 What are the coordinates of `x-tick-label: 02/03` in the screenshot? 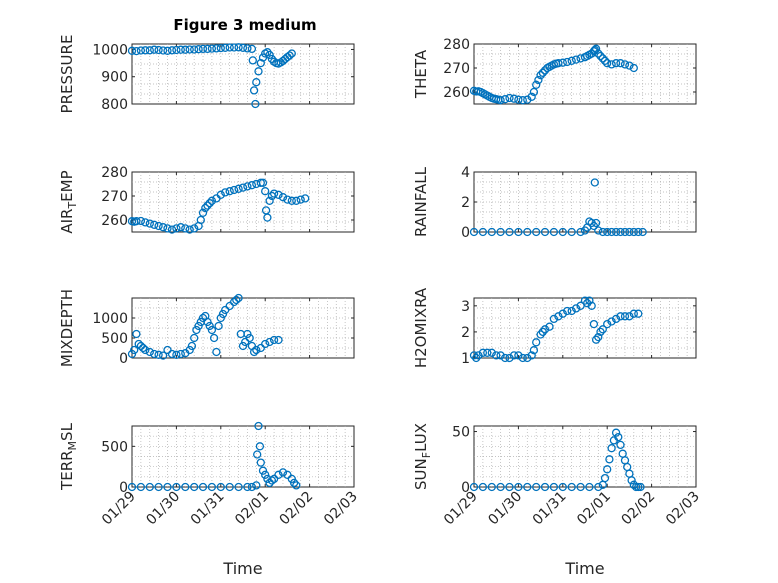 It's located at (683, 509).